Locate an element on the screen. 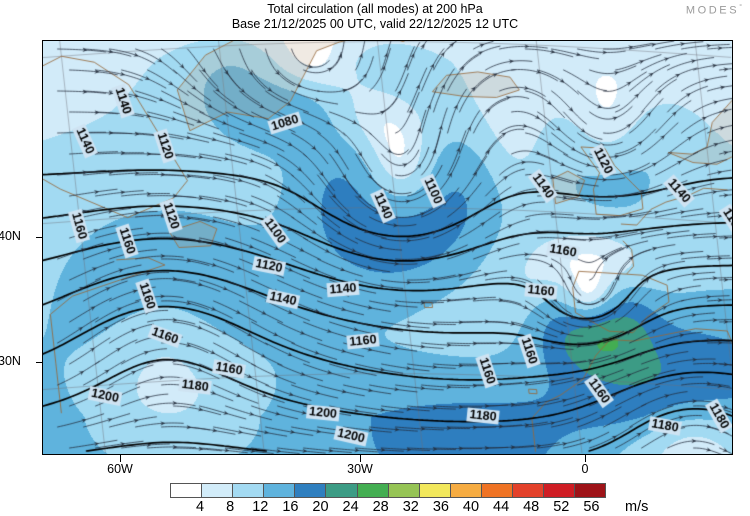  colorbar-tick-label: 44 is located at coordinates (501, 507).